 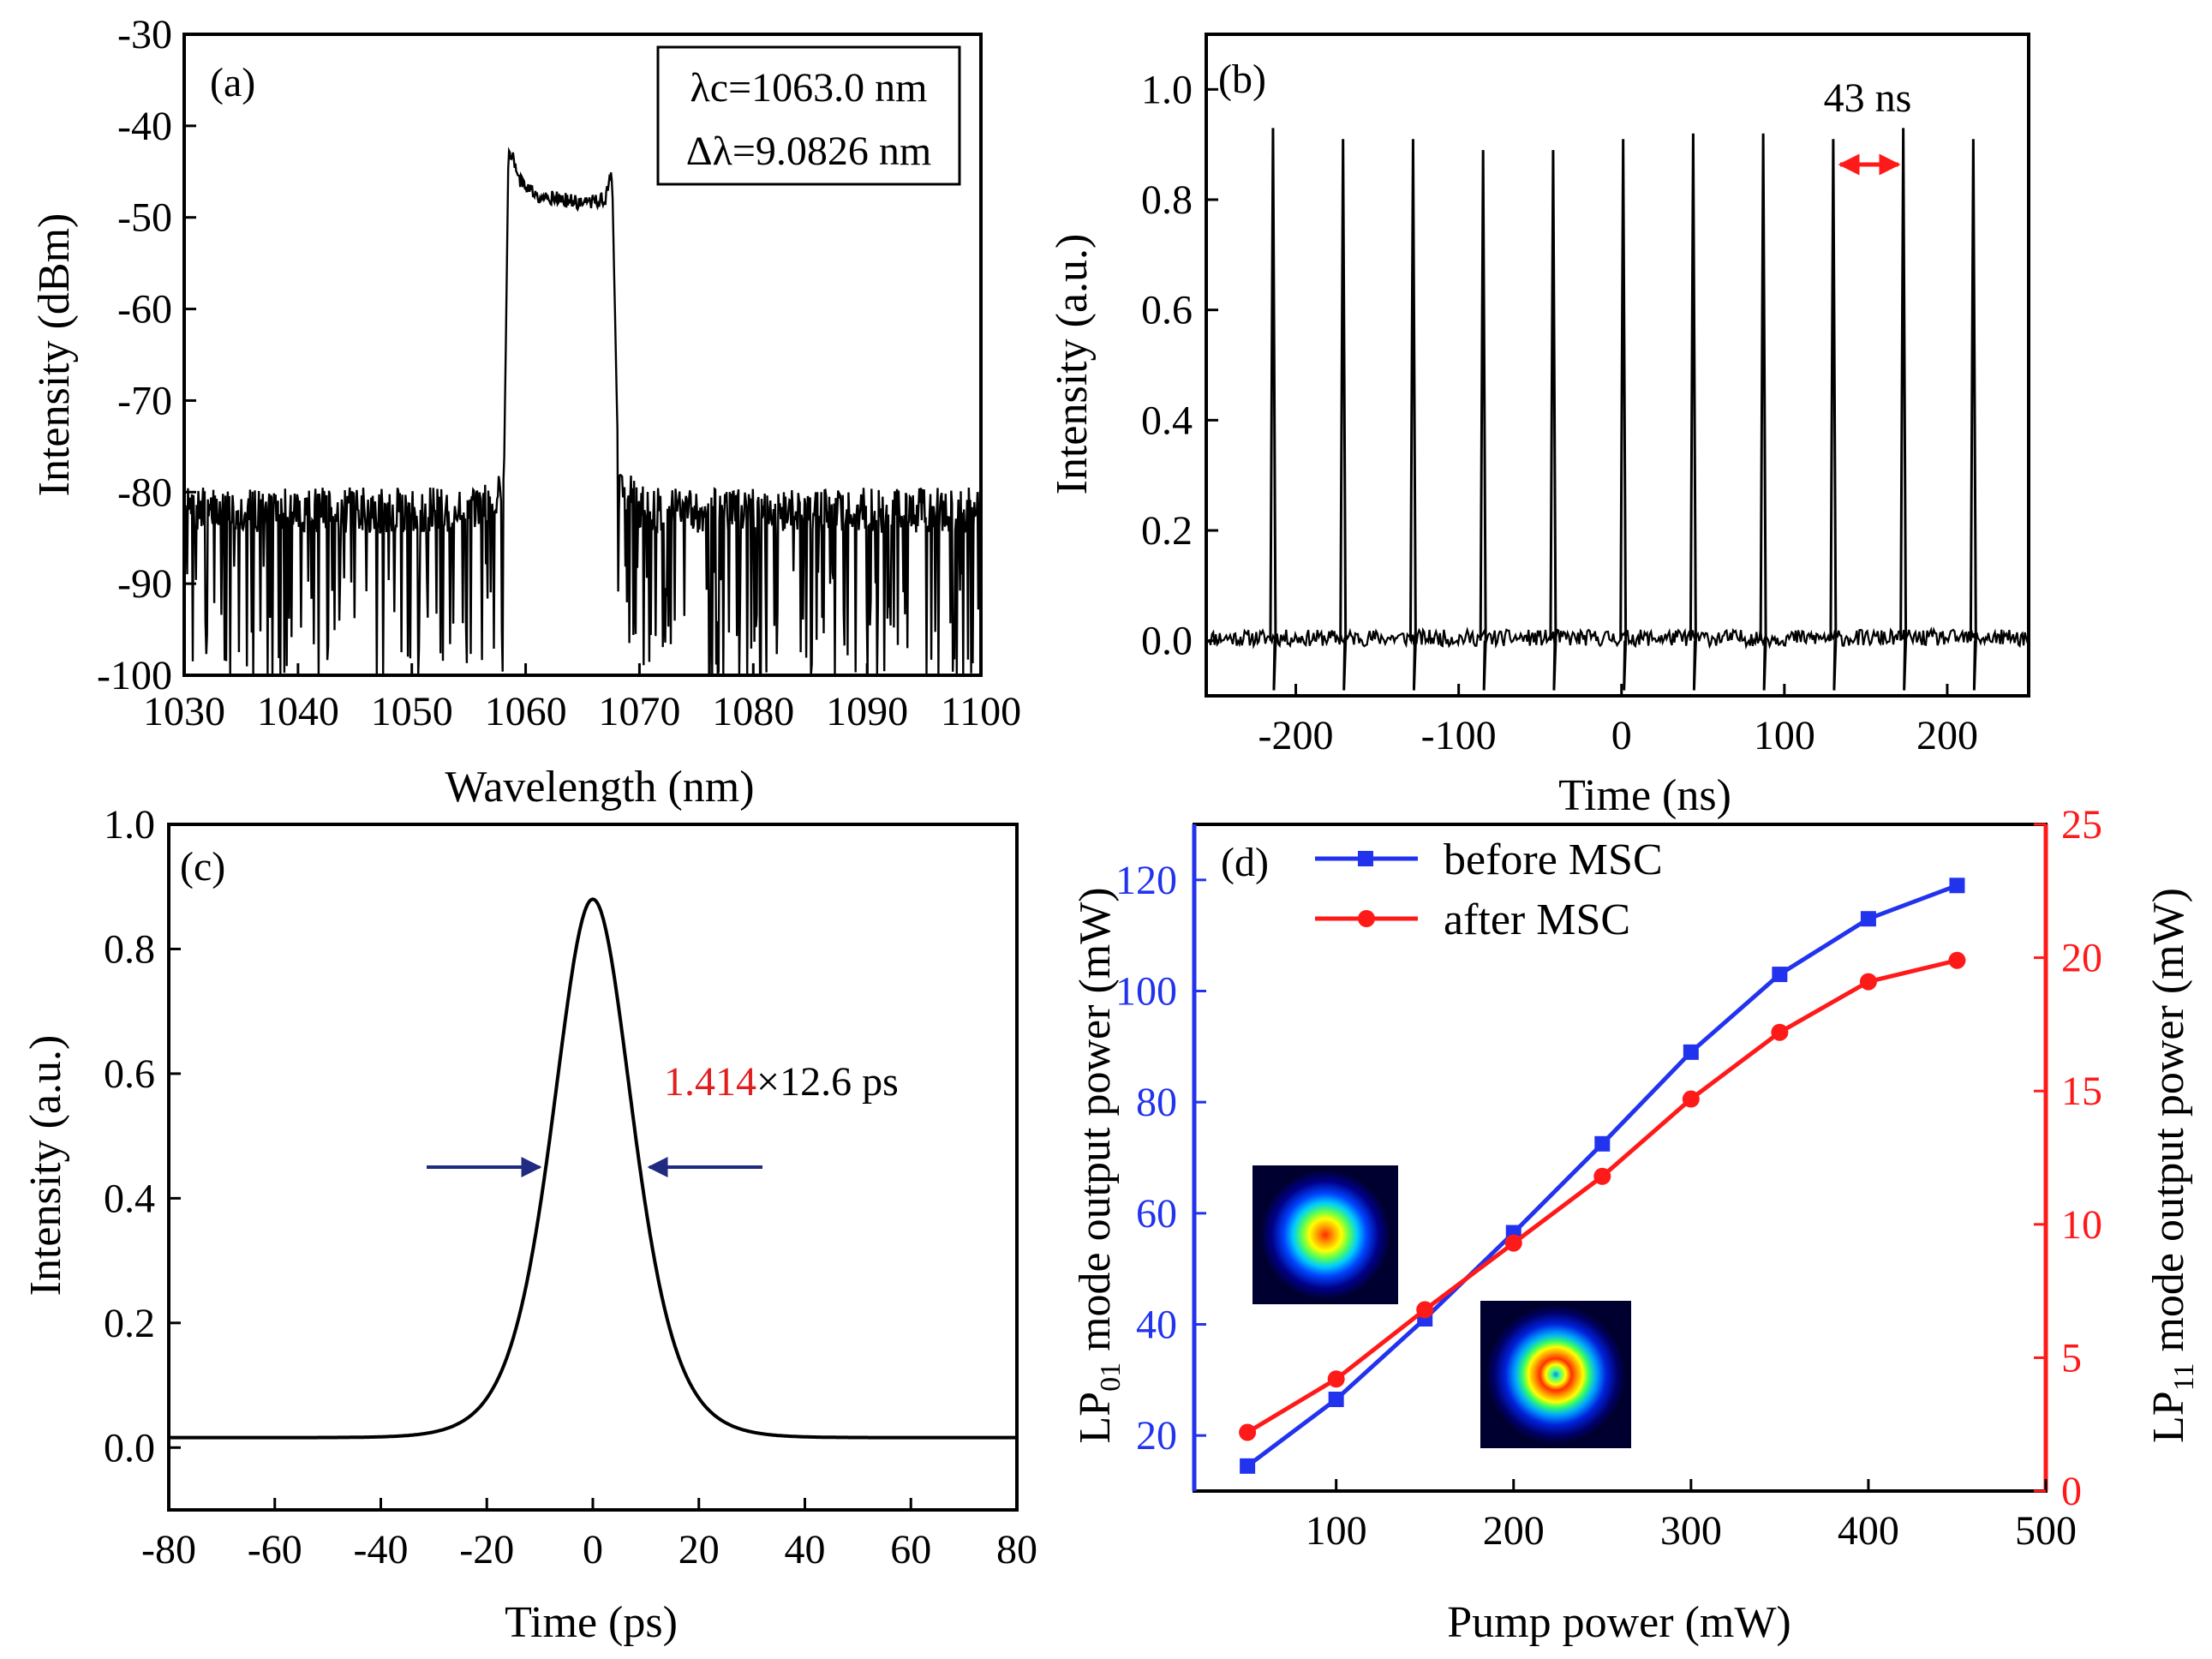 I want to click on a-y-tick-label: -70, so click(x=144, y=400).